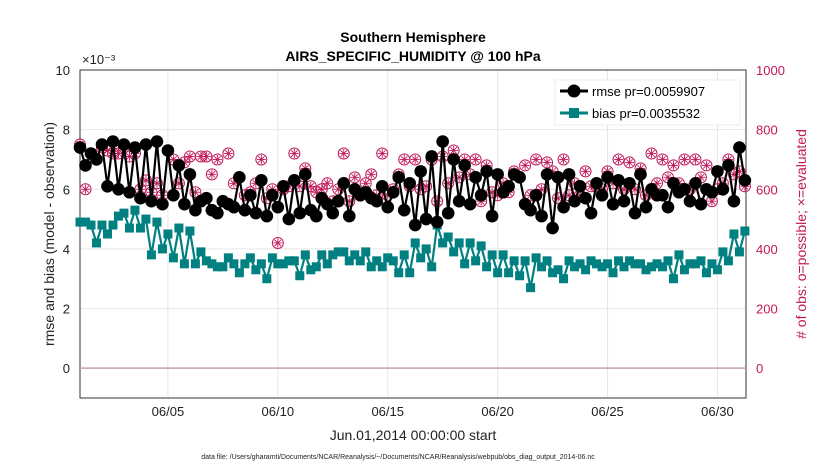 Image resolution: width=830 pixels, height=470 pixels. What do you see at coordinates (767, 249) in the screenshot?
I see `y2-tick-label: 400` at bounding box center [767, 249].